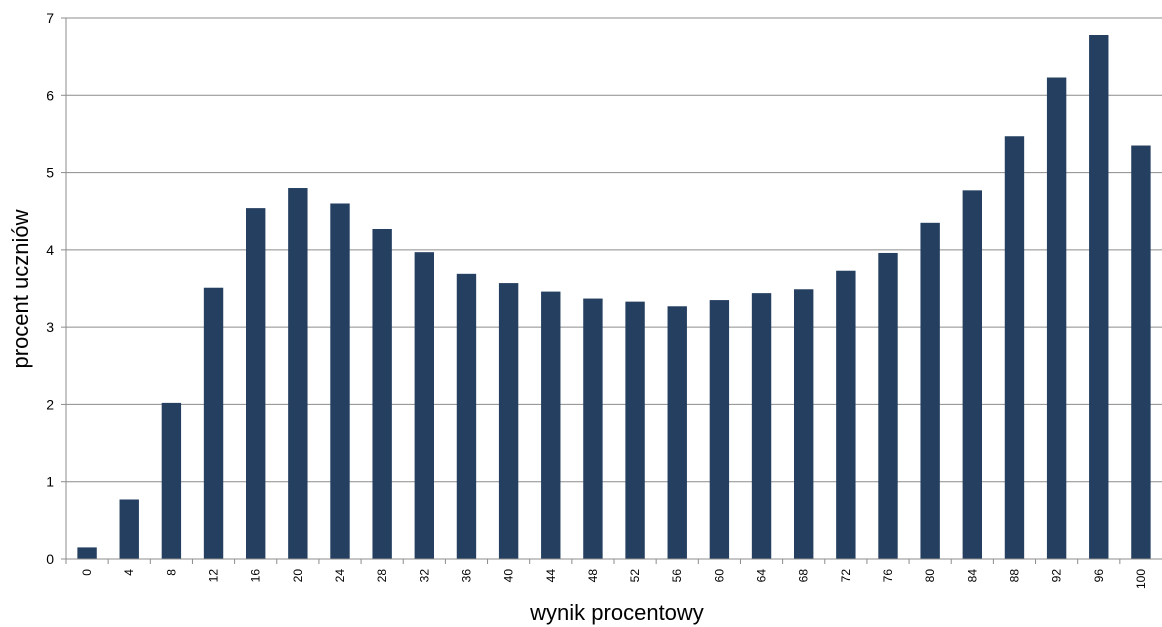 The image size is (1162, 627). I want to click on y-tick-label: 4, so click(50, 250).